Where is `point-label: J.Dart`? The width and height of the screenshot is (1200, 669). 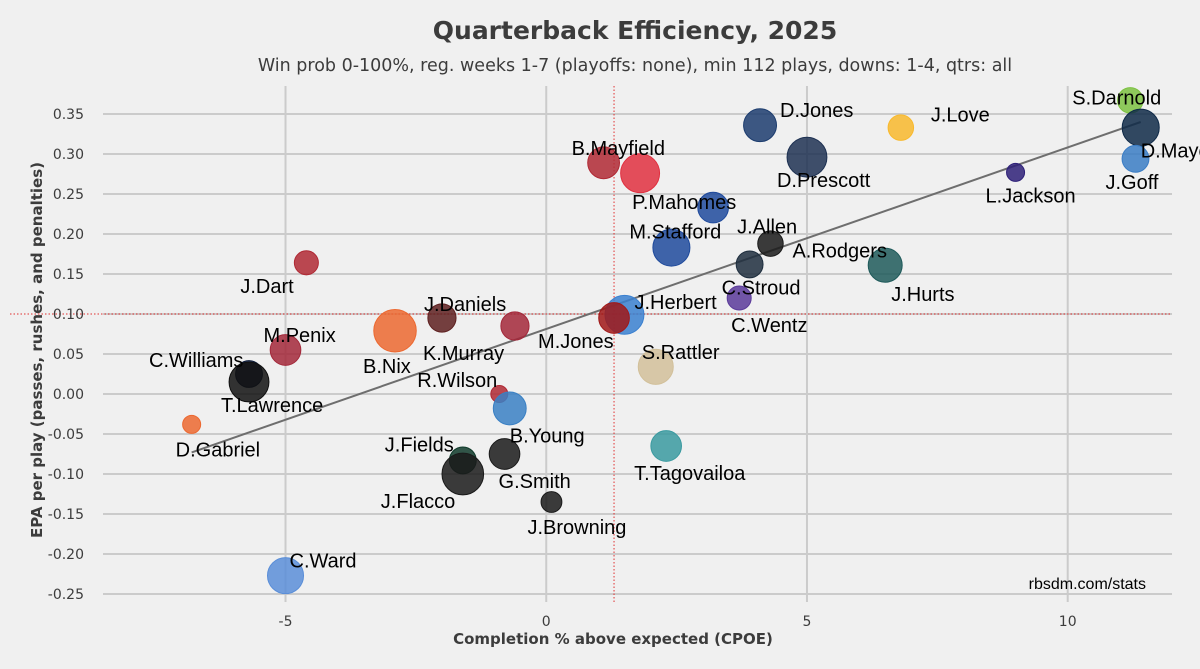 point-label: J.Dart is located at coordinates (267, 287).